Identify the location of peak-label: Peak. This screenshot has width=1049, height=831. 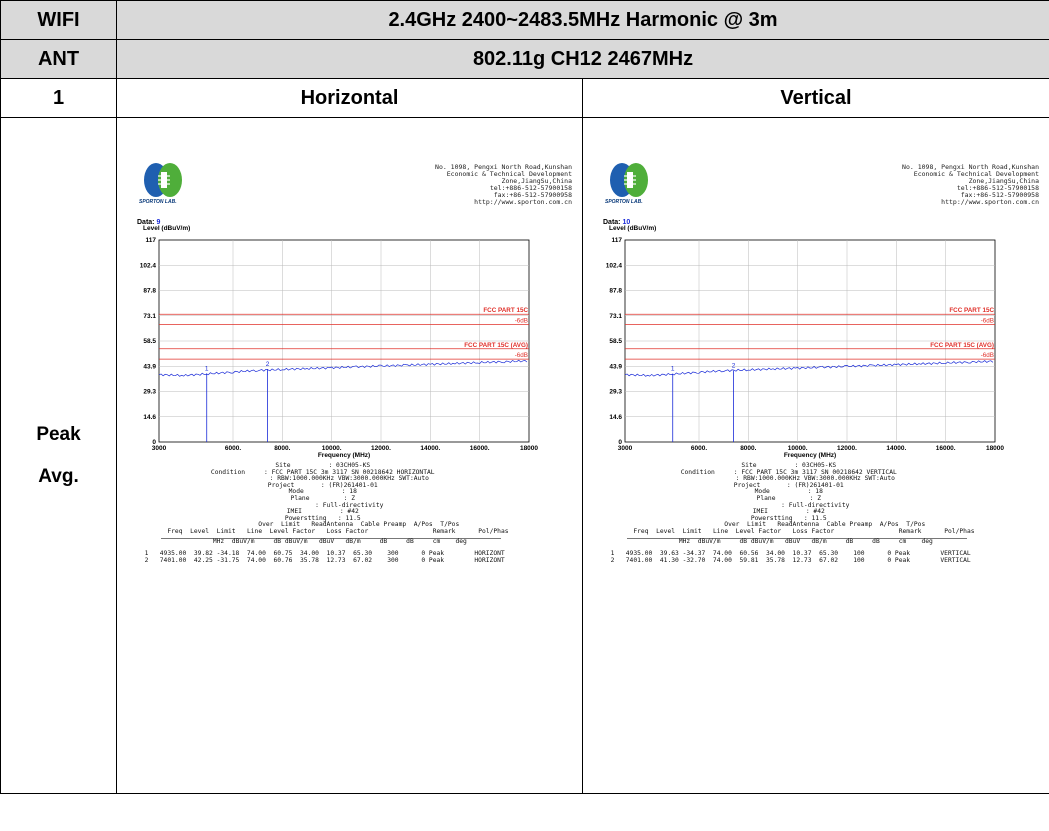
(58, 434).